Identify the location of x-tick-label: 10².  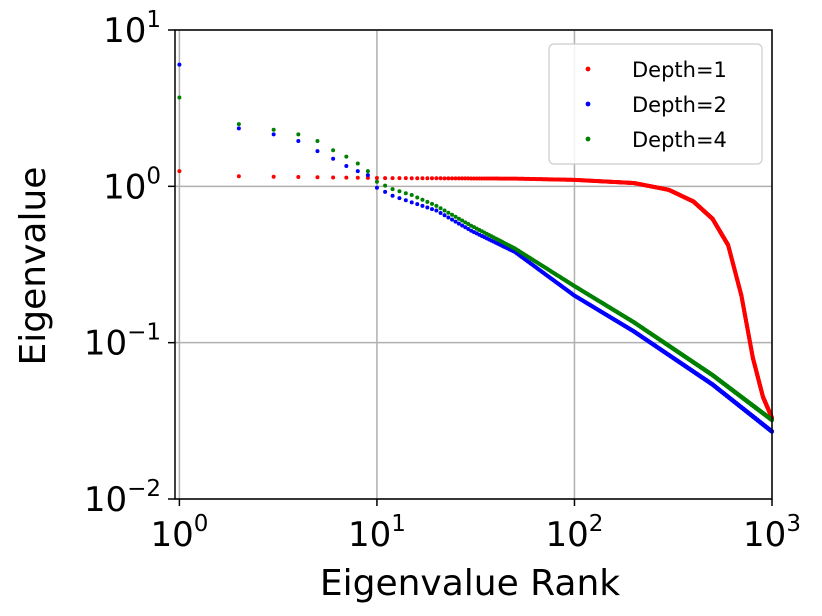
(575, 533).